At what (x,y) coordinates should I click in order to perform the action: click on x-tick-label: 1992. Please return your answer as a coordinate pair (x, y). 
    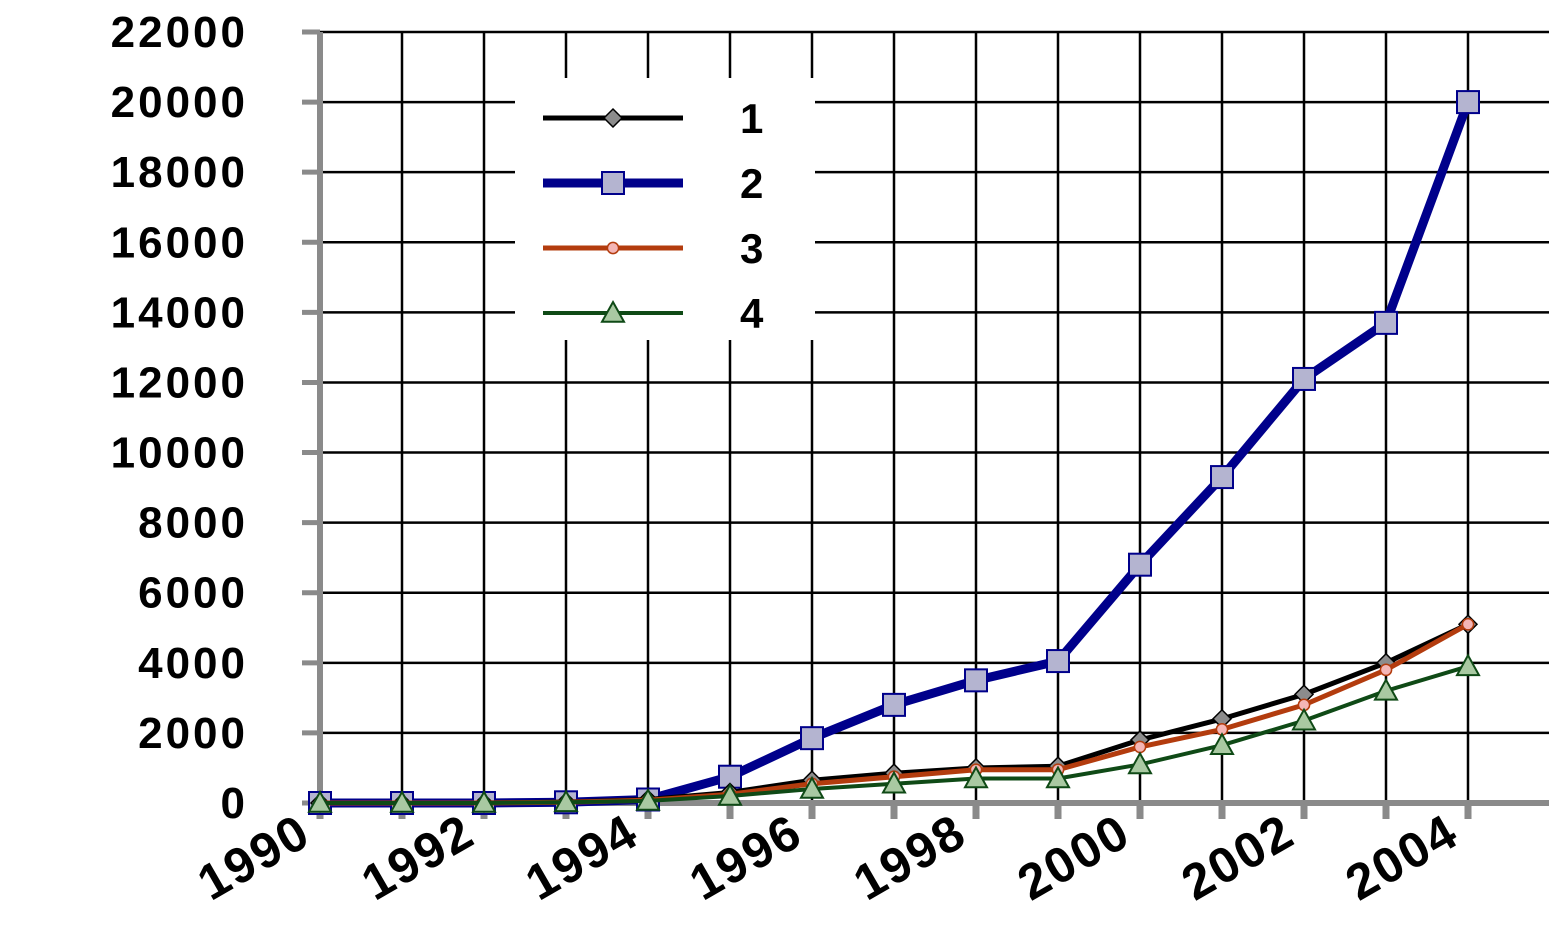
    Looking at the image, I should click on (417, 857).